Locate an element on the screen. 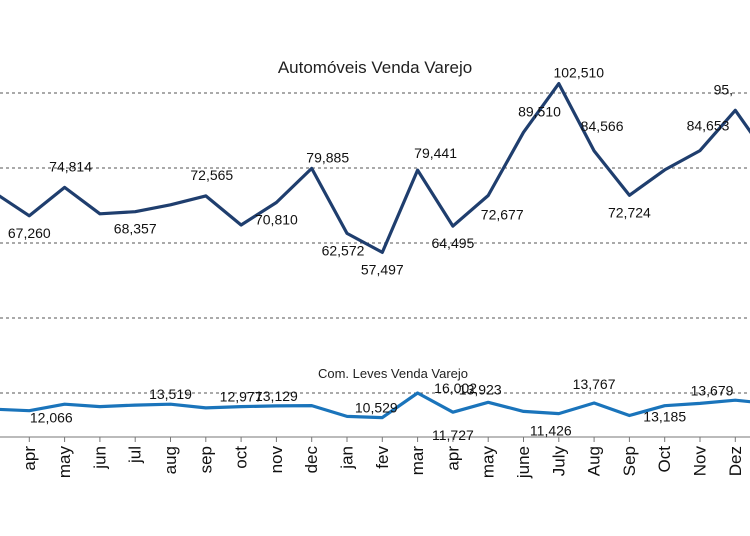 Image resolution: width=750 pixels, height=536 pixels. data-label: 57,497 is located at coordinates (382, 269).